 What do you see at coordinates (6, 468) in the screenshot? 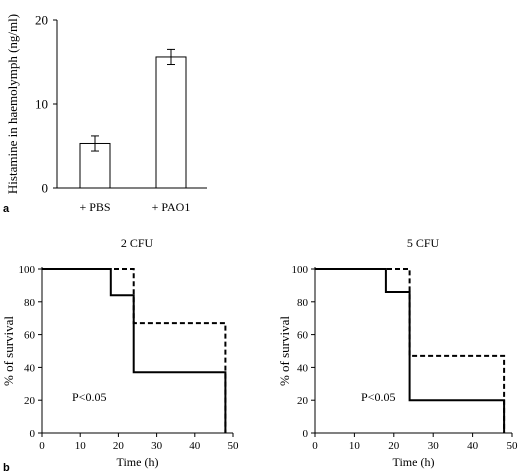
I see `panel-label-b: b` at bounding box center [6, 468].